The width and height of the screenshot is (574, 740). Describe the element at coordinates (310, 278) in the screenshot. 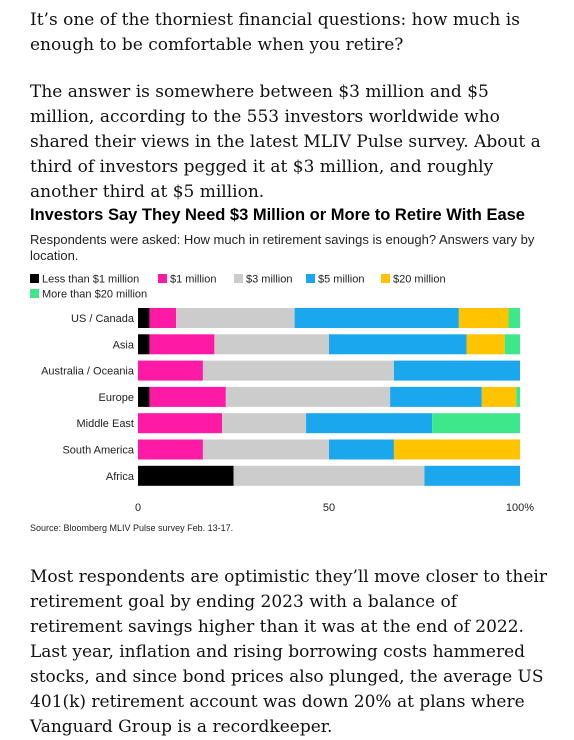

I see `legend-swatch-5-million` at that location.